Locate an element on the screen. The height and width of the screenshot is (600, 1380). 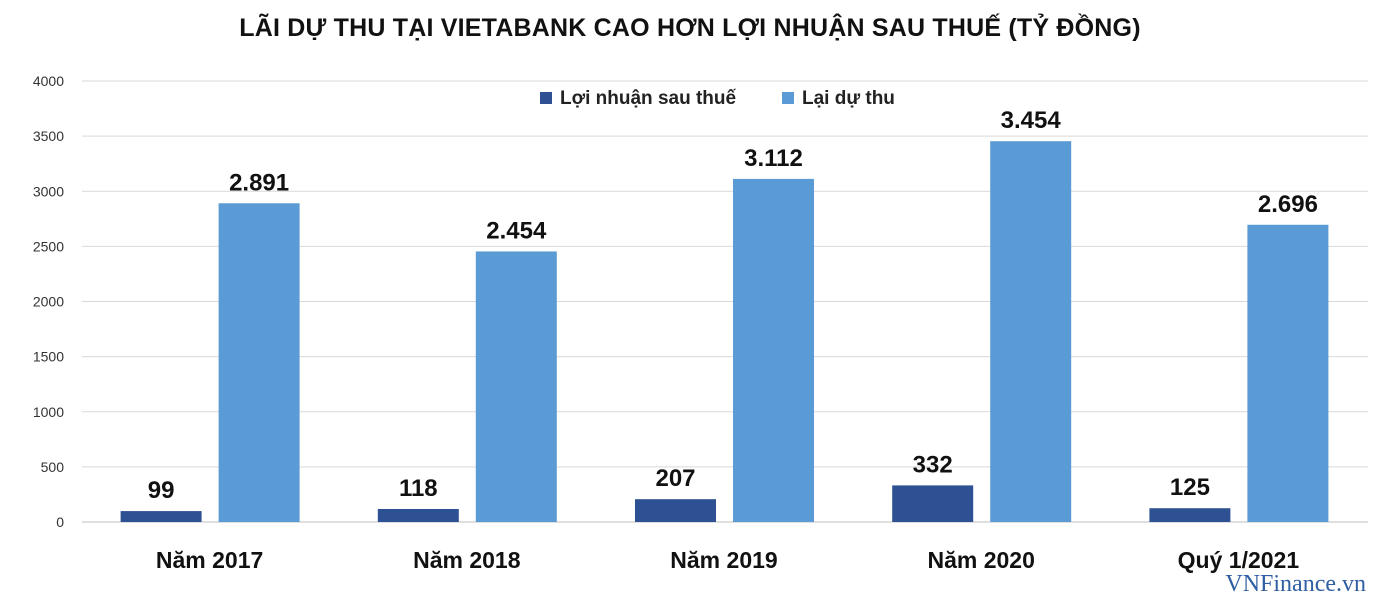
data-label: 125 is located at coordinates (1190, 487).